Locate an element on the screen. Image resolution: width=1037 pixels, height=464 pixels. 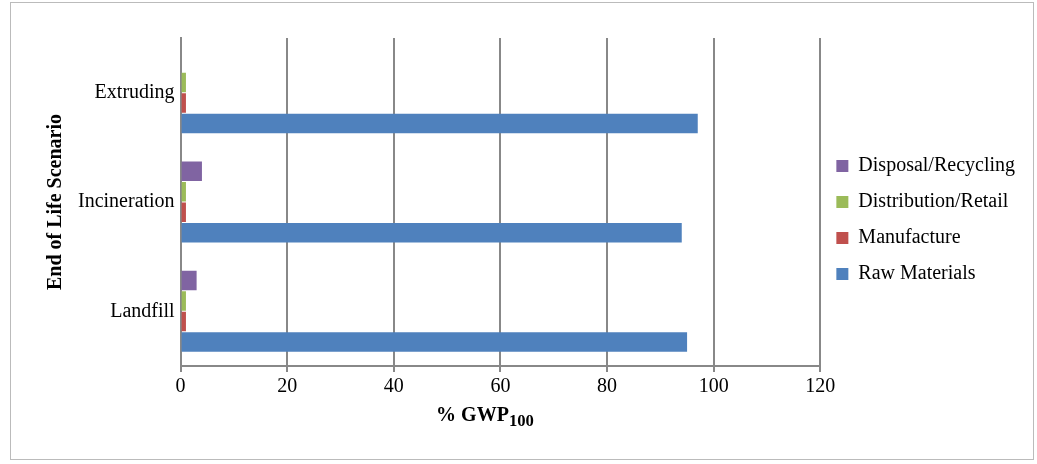
x-axis-title: % GWP$_{100}$ is located at coordinates (485, 417).